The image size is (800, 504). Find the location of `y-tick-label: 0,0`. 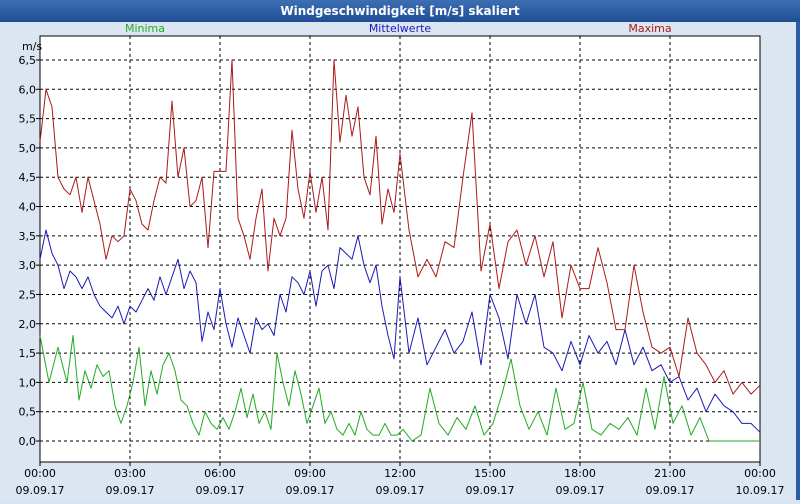

y-tick-label: 0,0 is located at coordinates (28, 441).